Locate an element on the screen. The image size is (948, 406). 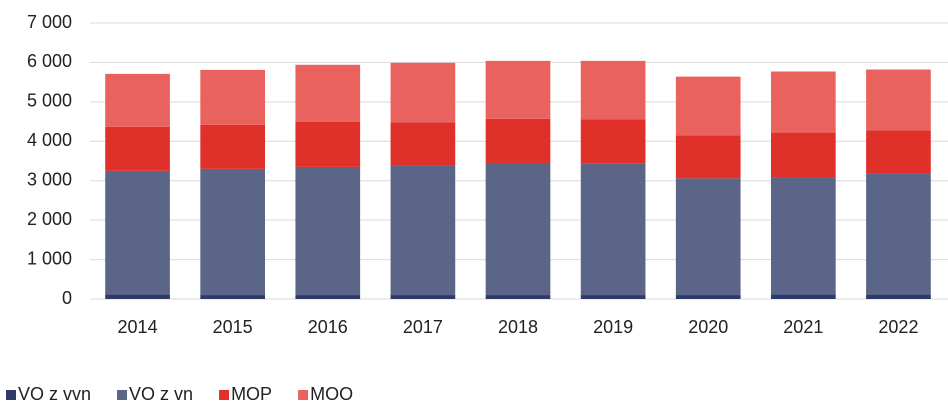
y-tick-label: 6 000 is located at coordinates (49, 61).